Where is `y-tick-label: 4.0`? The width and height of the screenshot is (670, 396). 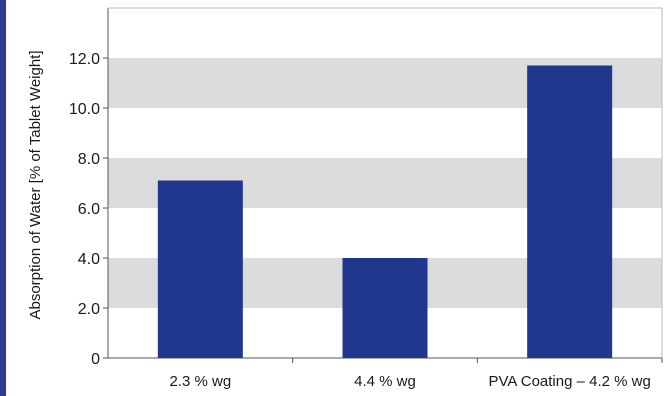
y-tick-label: 4.0 is located at coordinates (89, 259).